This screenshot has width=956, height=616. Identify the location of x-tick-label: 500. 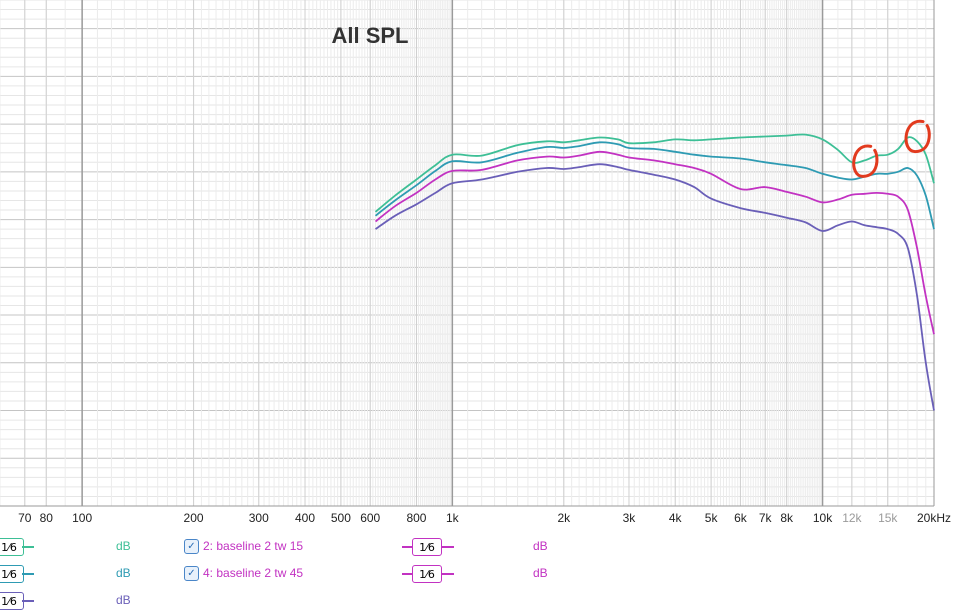
(341, 518).